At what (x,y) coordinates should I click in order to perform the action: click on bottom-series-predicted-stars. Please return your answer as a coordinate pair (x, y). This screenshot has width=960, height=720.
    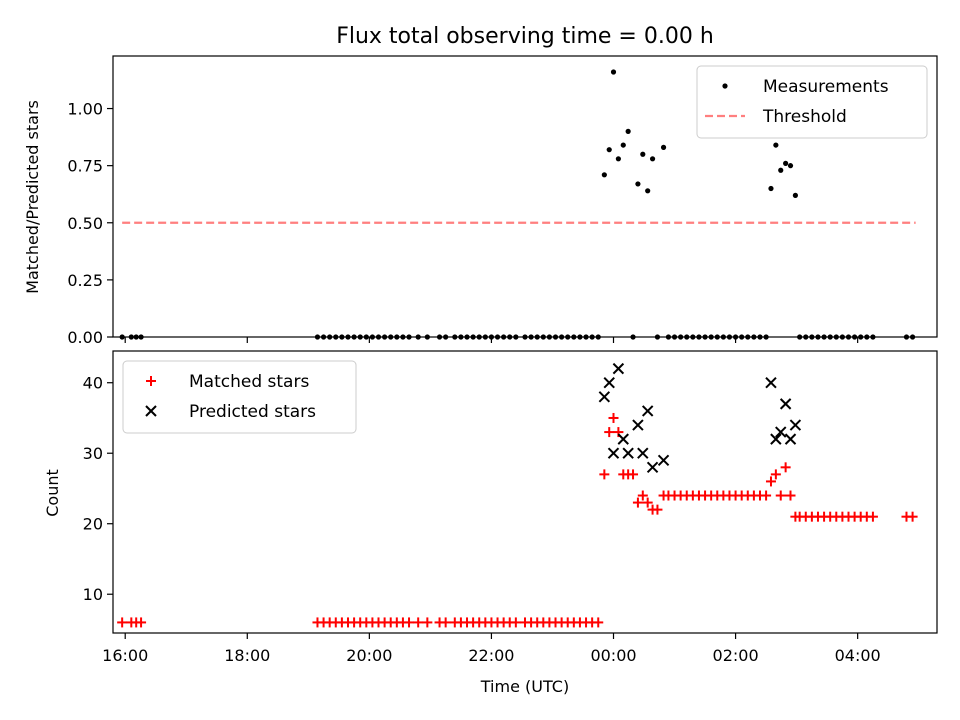
    Looking at the image, I should click on (700, 418).